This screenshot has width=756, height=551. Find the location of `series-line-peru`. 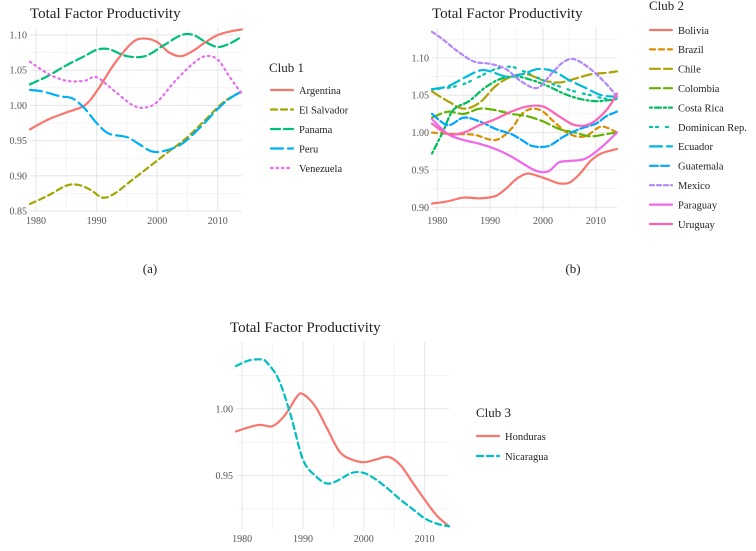

series-line-peru is located at coordinates (136, 121).